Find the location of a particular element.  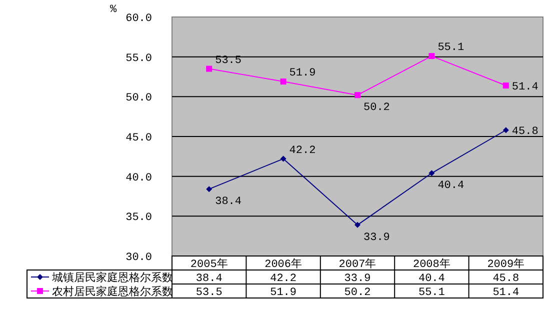

x-tick-label: 2009年 is located at coordinates (506, 264).